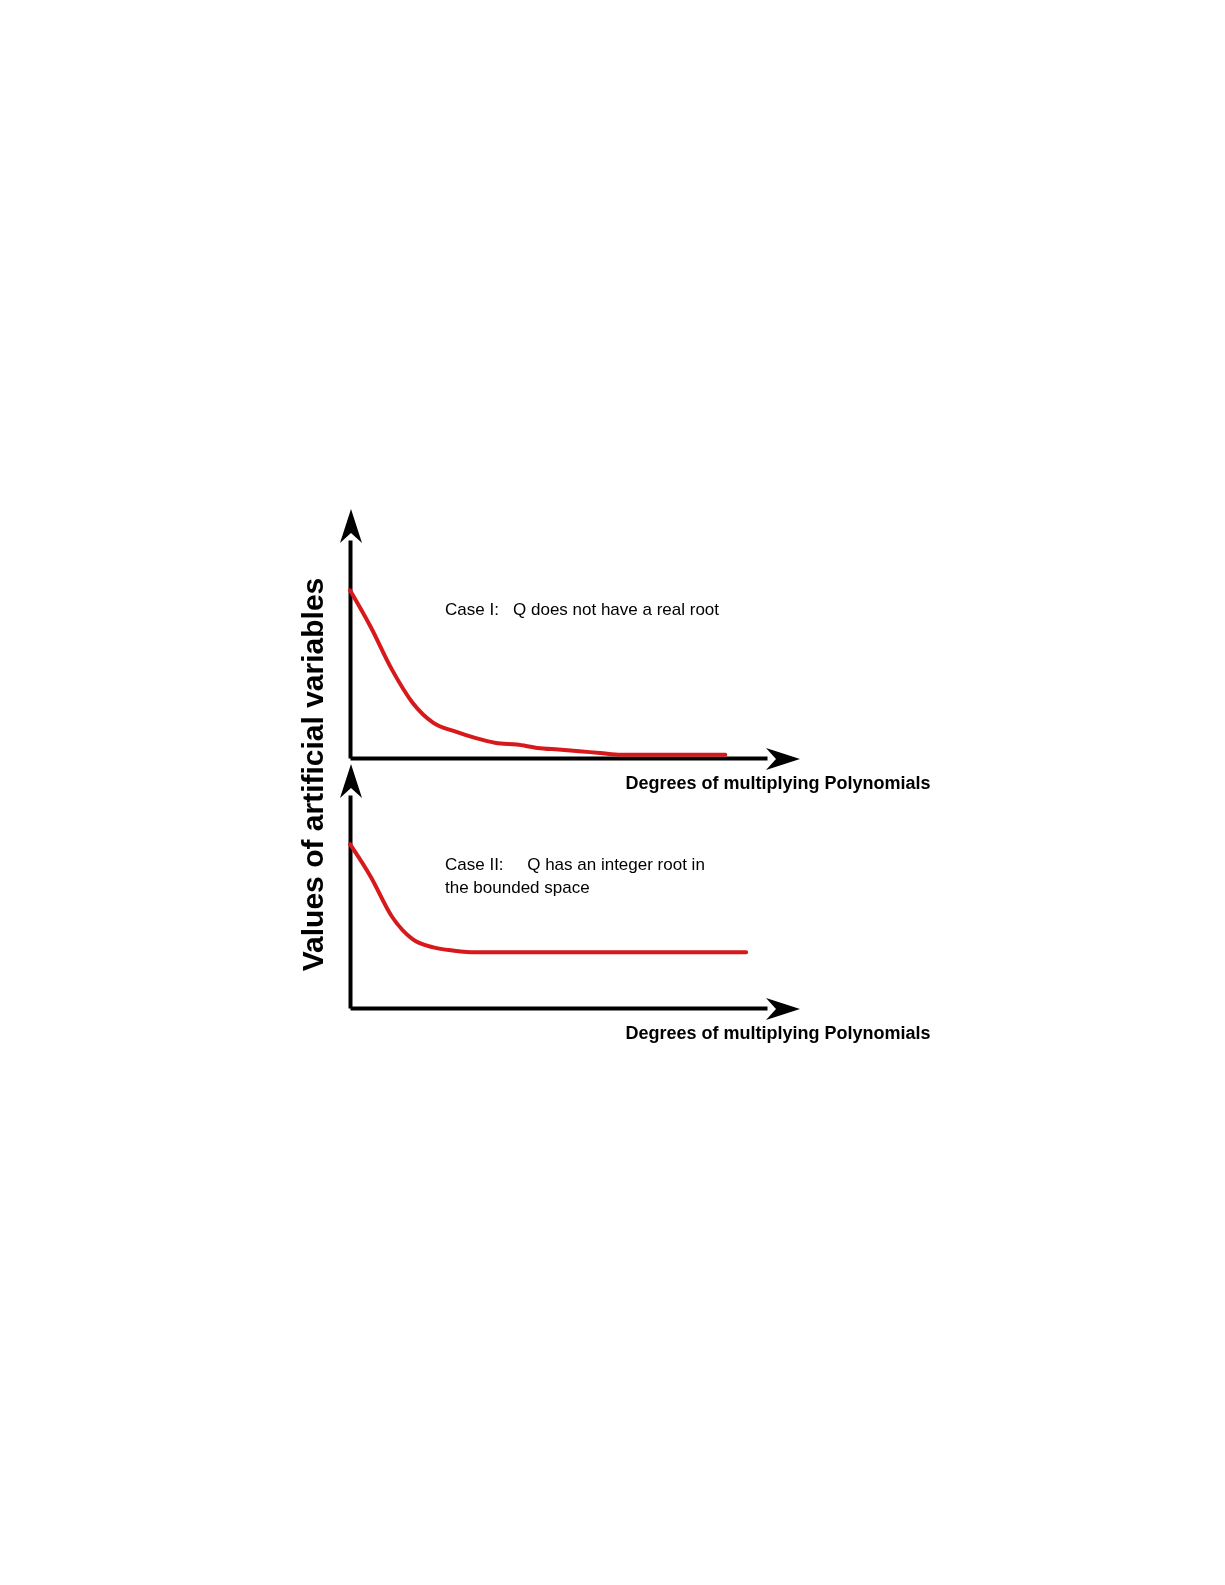 This screenshot has width=1225, height=1585. I want to click on annotation: Case II: Q has an integer root in the bounded space, so click(575, 876).